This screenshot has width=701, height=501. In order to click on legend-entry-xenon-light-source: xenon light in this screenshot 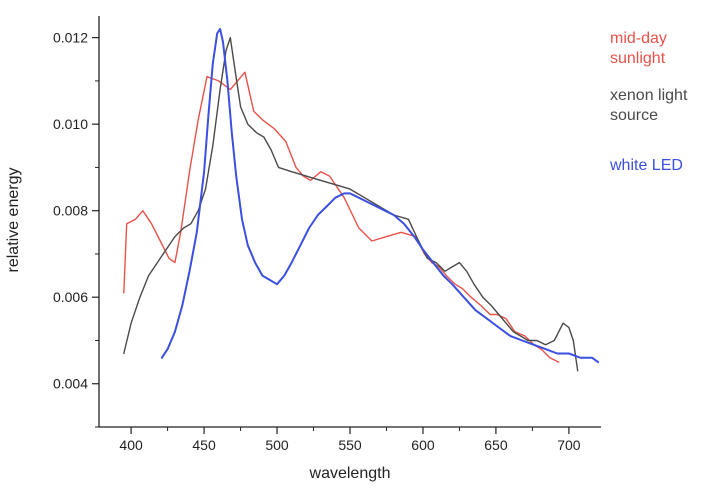, I will do `click(649, 95)`.